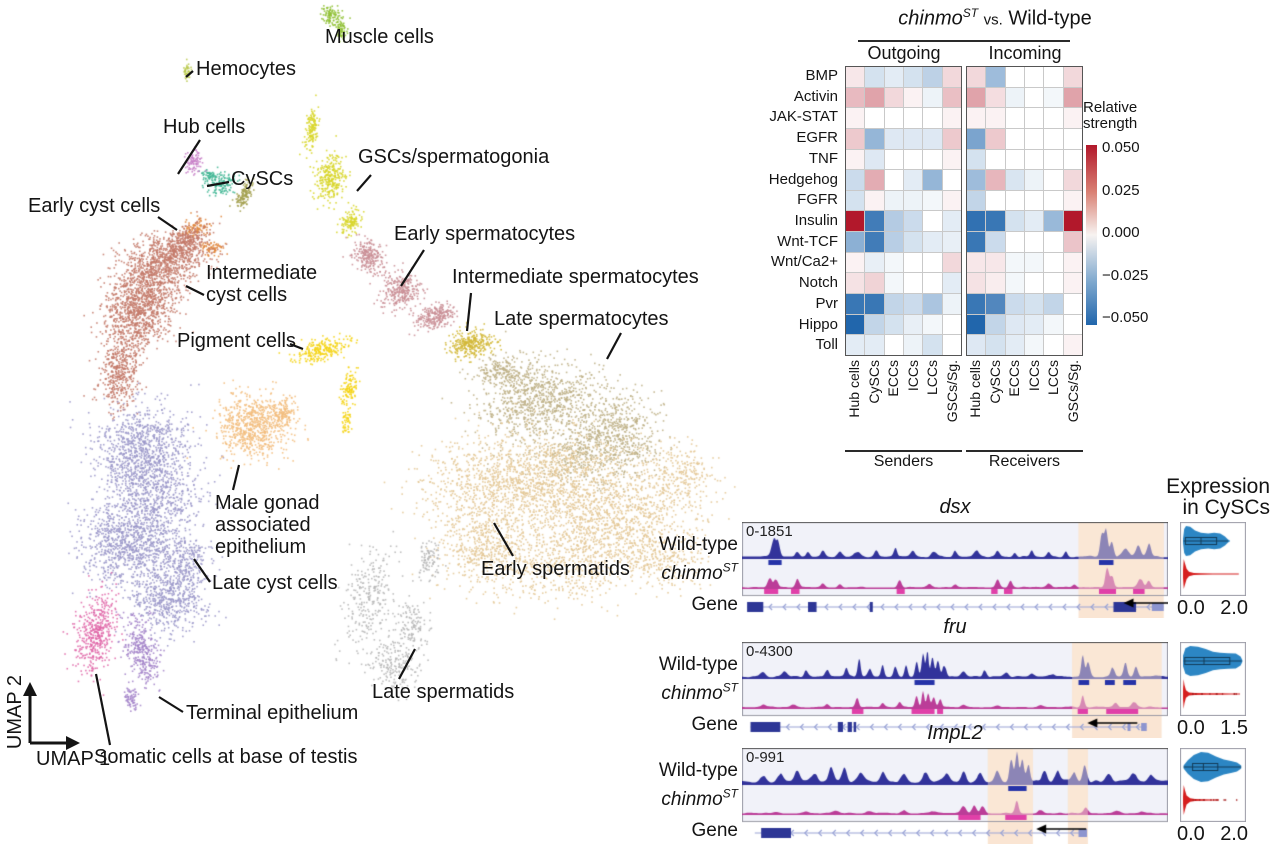 The height and width of the screenshot is (847, 1271). Describe the element at coordinates (581, 319) in the screenshot. I see `cluster-label-line: Late spermatocytes` at that location.